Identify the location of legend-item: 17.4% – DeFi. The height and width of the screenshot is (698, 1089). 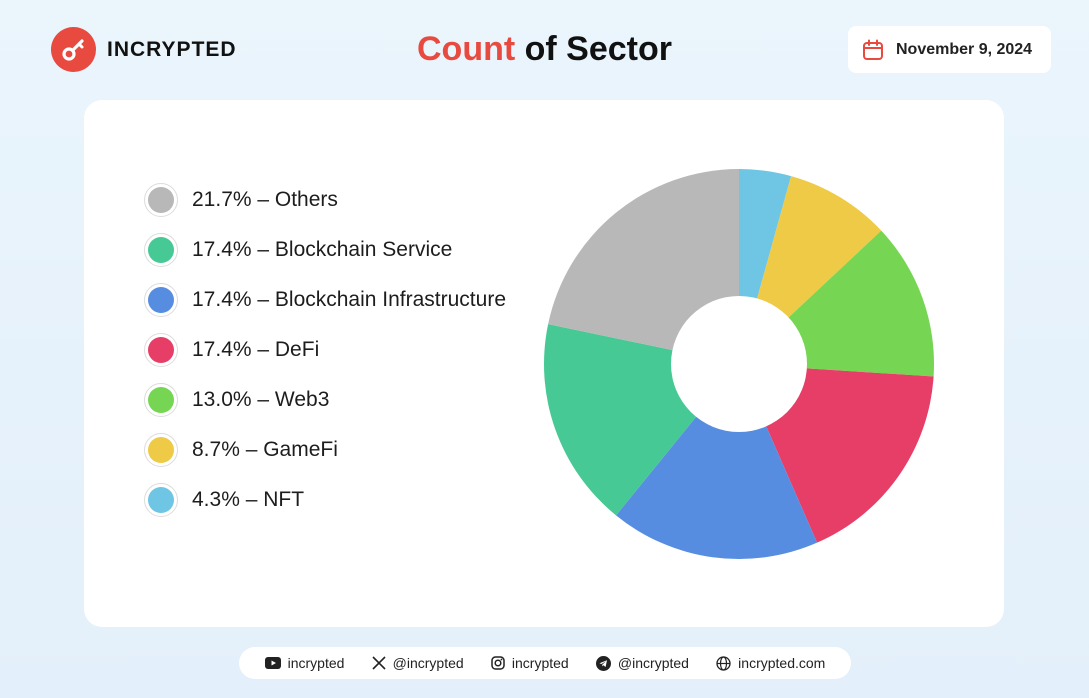
(325, 350).